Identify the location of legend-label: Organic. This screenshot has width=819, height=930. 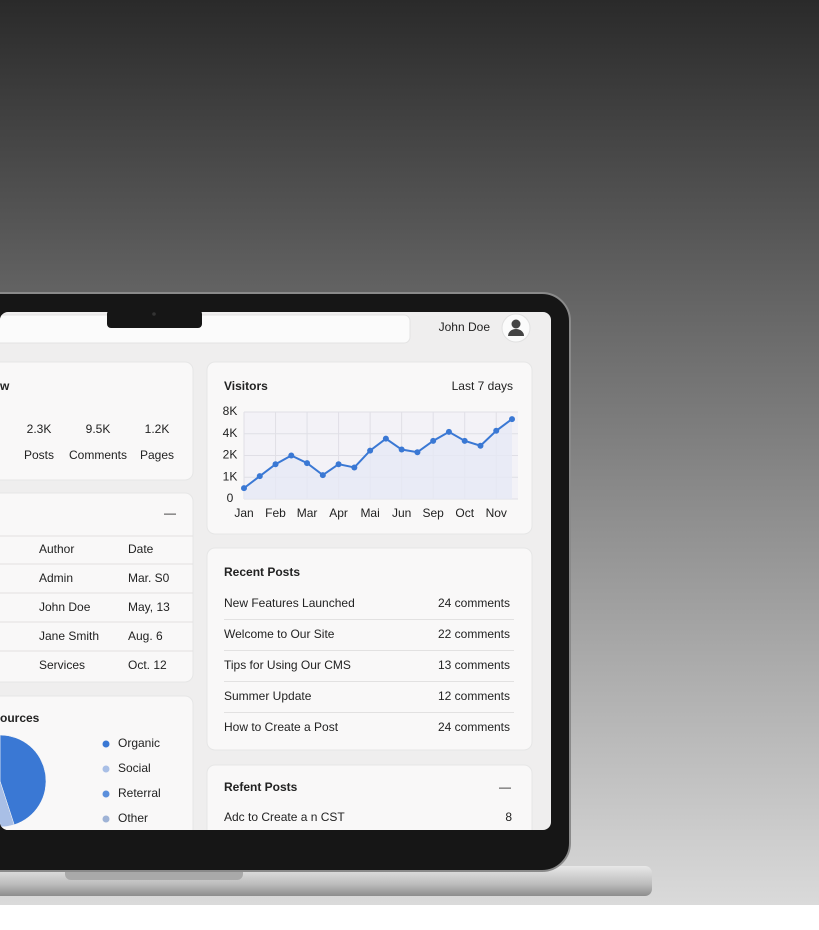
(139, 743).